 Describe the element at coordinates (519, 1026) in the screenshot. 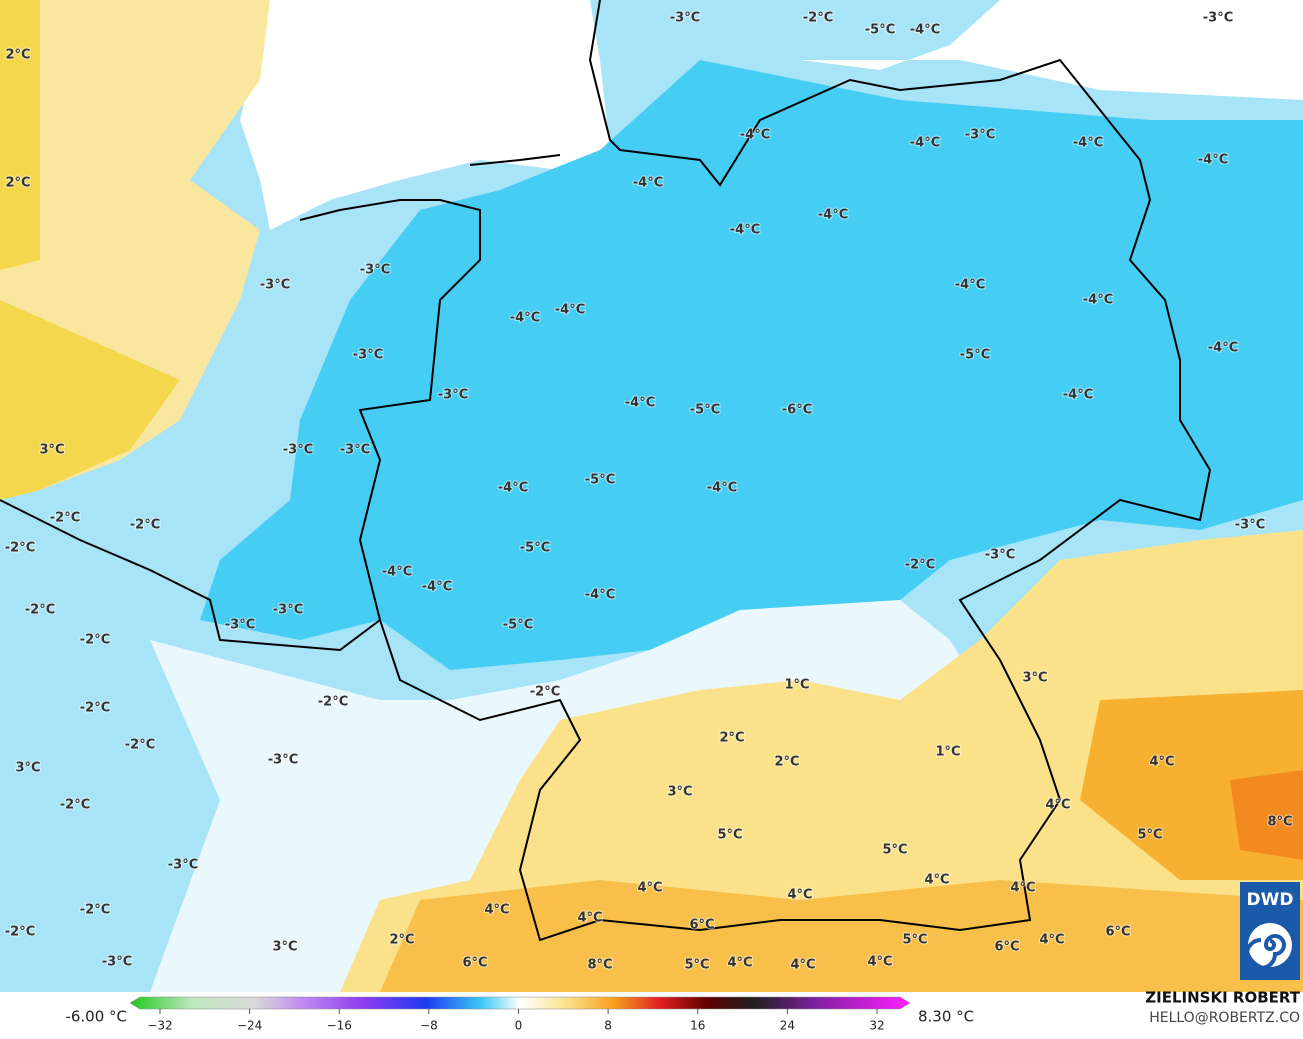

I see `colorbar-tick-label: 0` at that location.